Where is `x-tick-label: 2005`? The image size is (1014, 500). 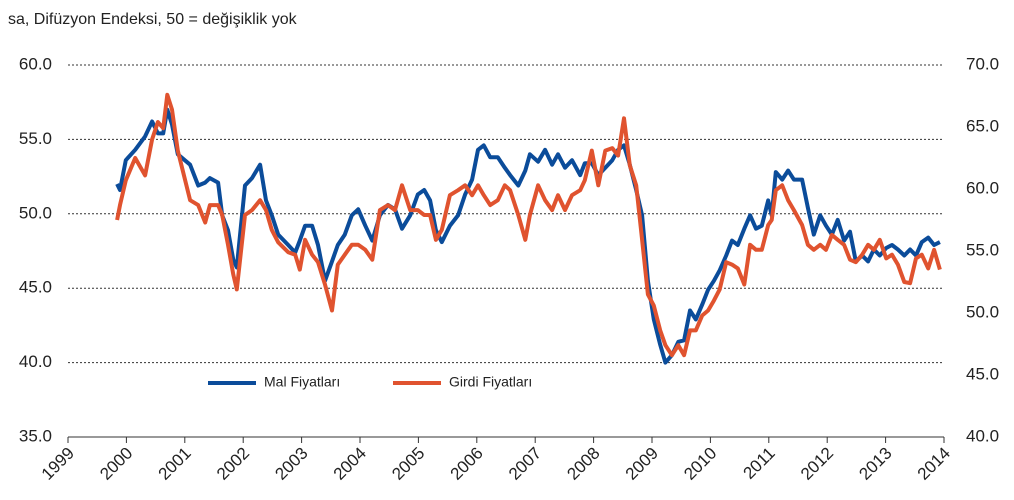 x-tick-label: 2005 is located at coordinates (408, 464).